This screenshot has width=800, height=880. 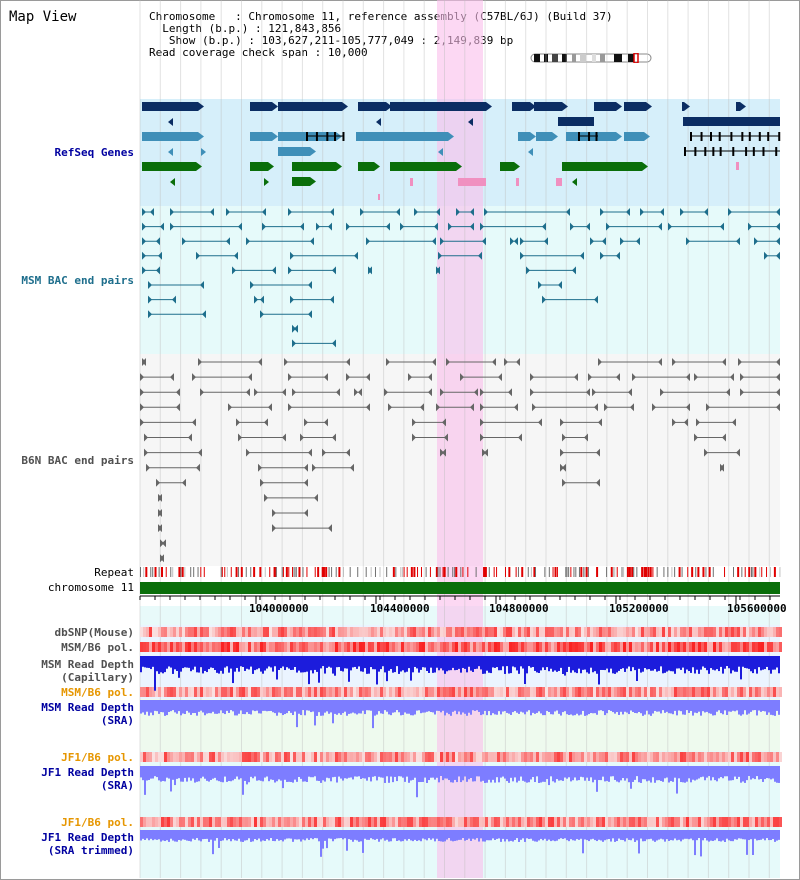 I want to click on jf1-read-depth-label: JF1 Read Depth, so click(x=87, y=772).